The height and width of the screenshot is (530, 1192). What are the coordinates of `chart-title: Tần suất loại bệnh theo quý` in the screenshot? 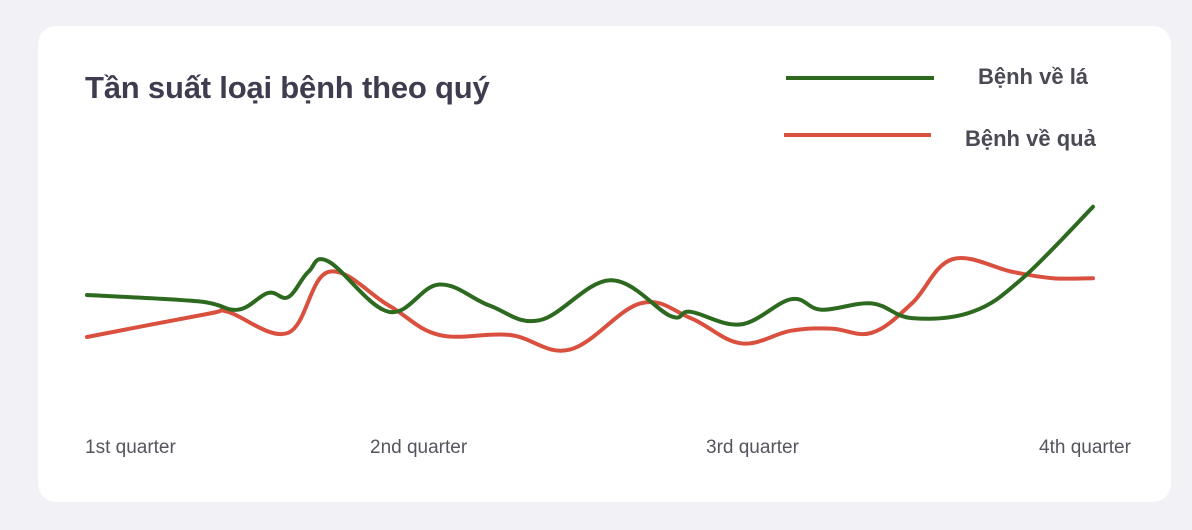 It's located at (287, 87).